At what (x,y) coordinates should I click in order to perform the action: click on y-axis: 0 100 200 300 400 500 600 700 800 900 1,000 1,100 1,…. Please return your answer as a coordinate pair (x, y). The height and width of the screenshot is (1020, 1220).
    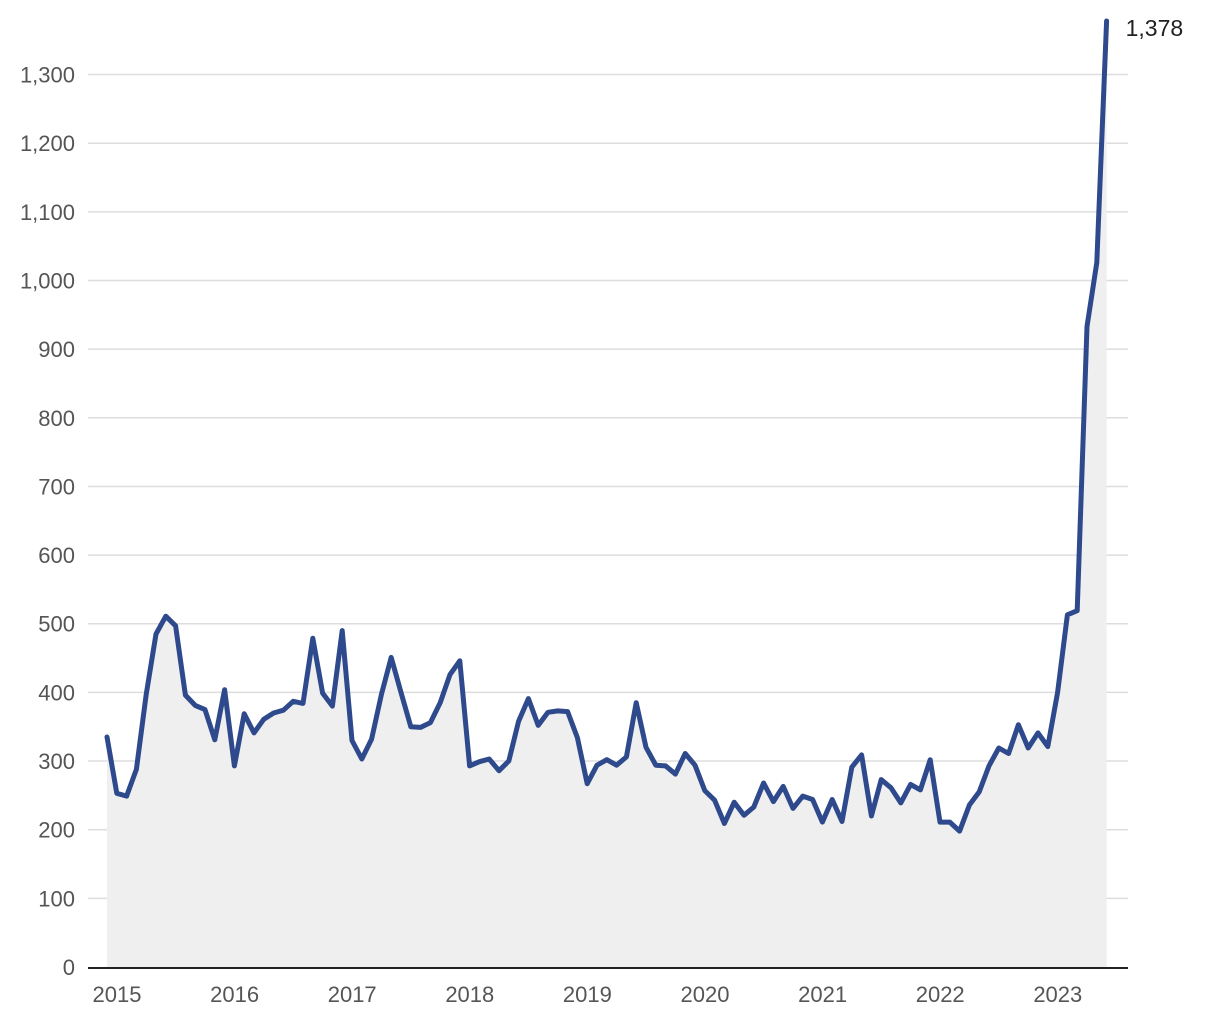
    Looking at the image, I should click on (47, 521).